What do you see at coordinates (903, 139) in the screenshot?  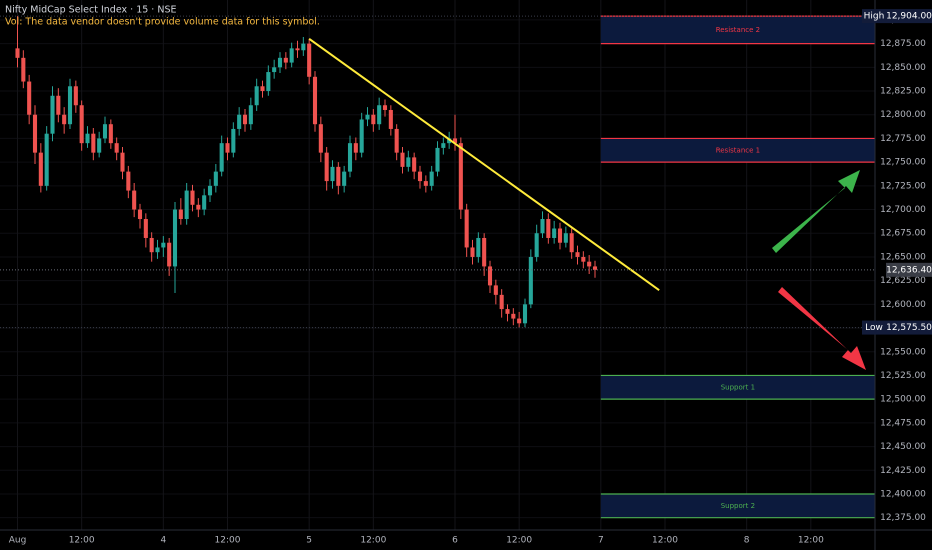 I see `y-tick-label: 12,775.00` at bounding box center [903, 139].